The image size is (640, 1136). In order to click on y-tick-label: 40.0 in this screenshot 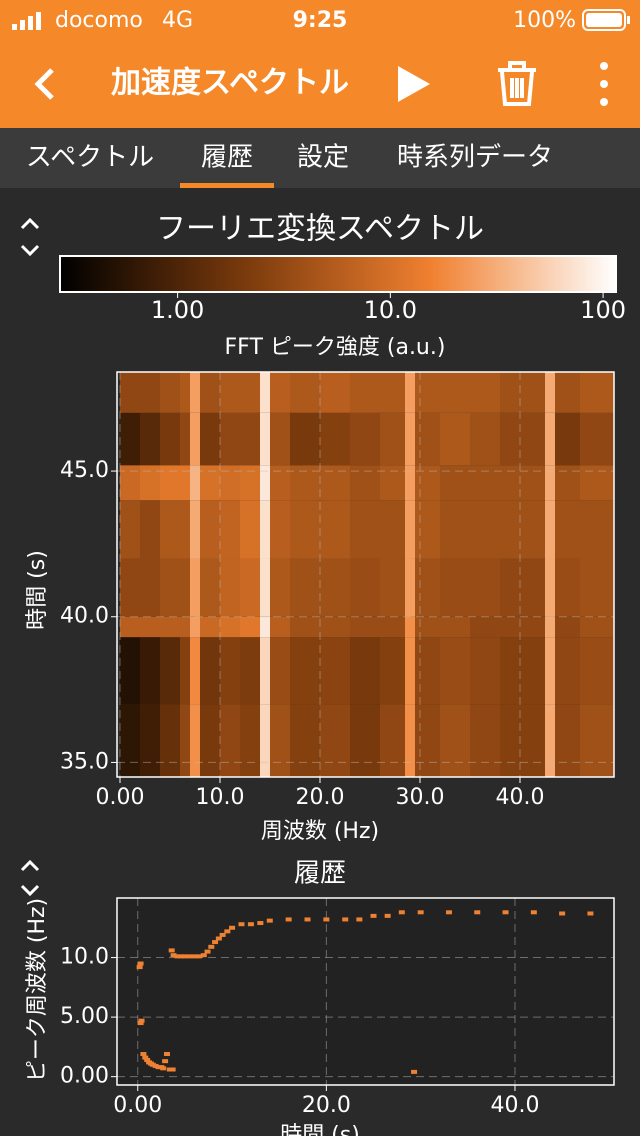, I will do `click(84, 616)`.